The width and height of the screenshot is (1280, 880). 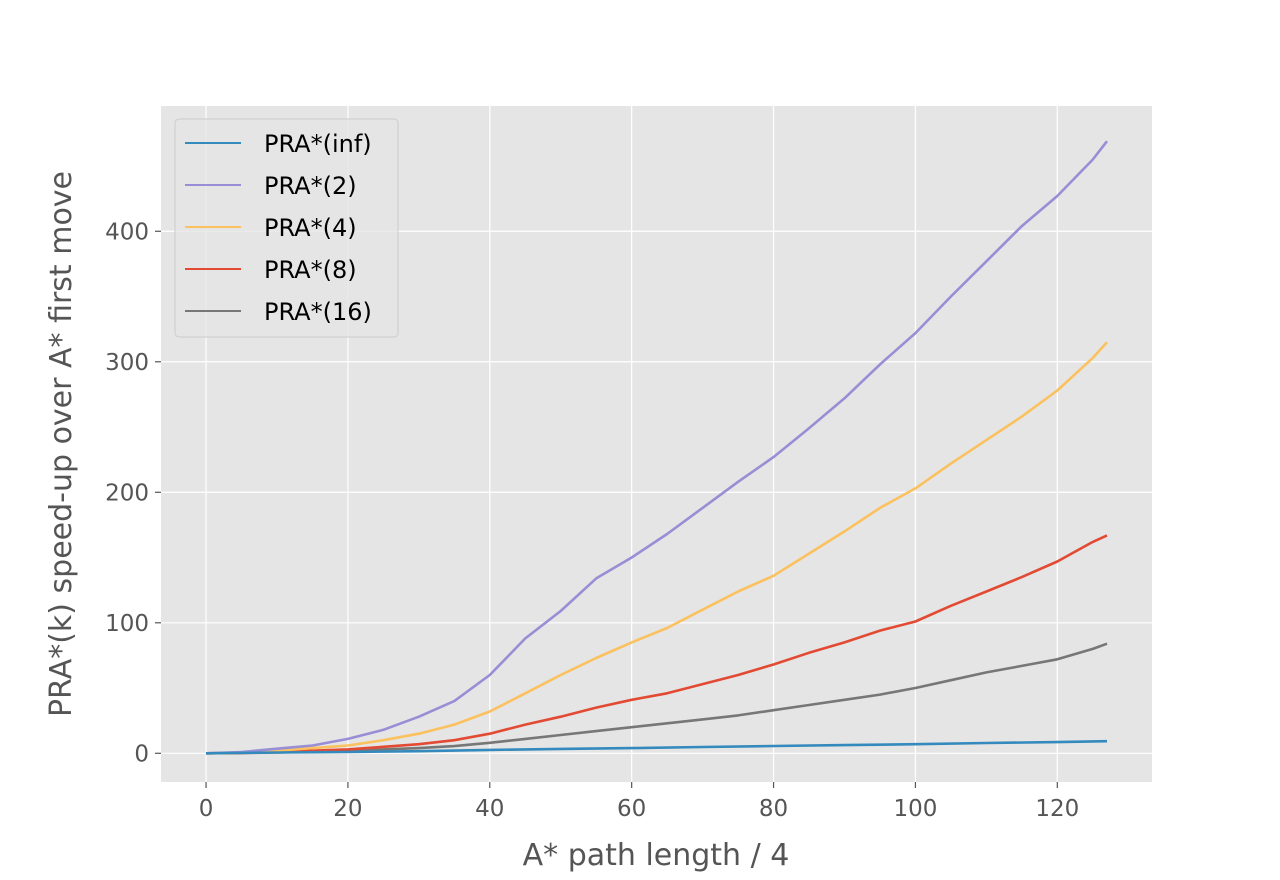 I want to click on y-tick-label: 300, so click(x=127, y=363).